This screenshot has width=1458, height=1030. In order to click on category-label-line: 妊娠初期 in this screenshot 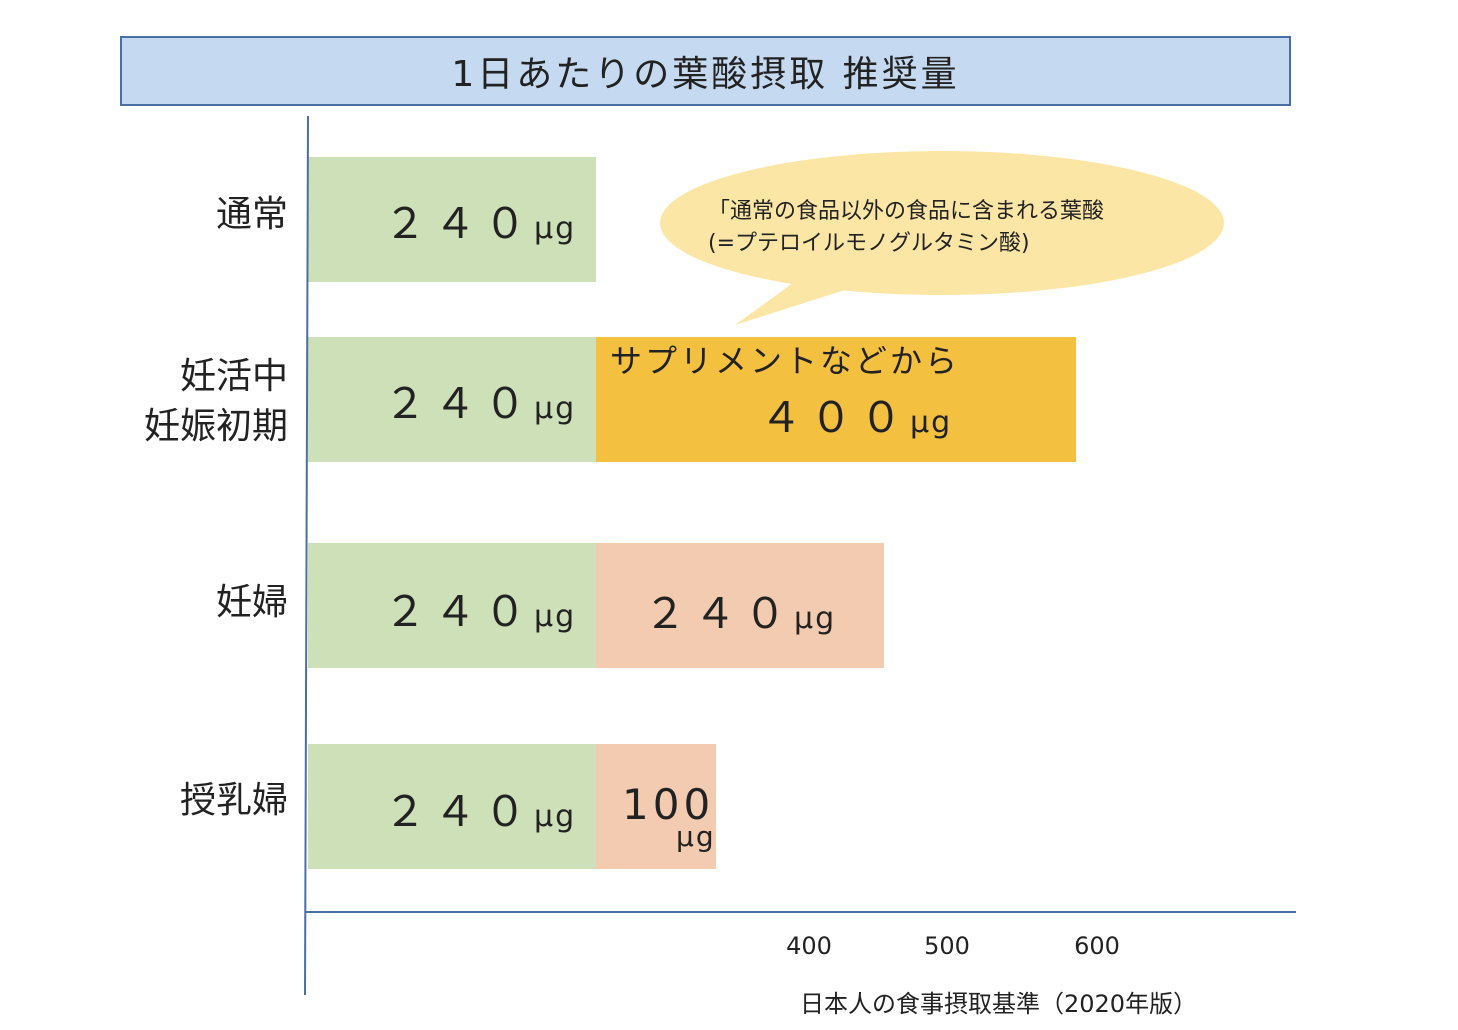, I will do `click(215, 426)`.